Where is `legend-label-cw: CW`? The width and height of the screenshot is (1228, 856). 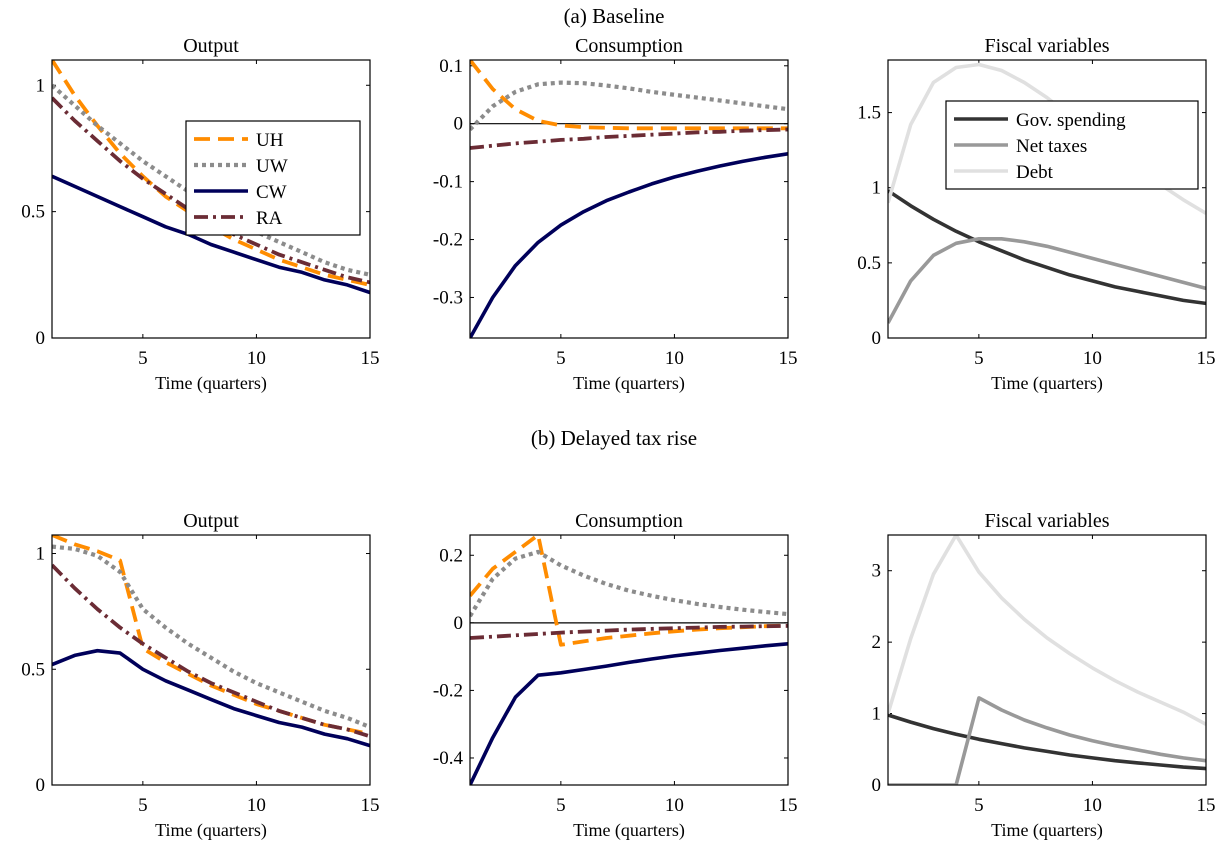 legend-label-cw: CW is located at coordinates (271, 192).